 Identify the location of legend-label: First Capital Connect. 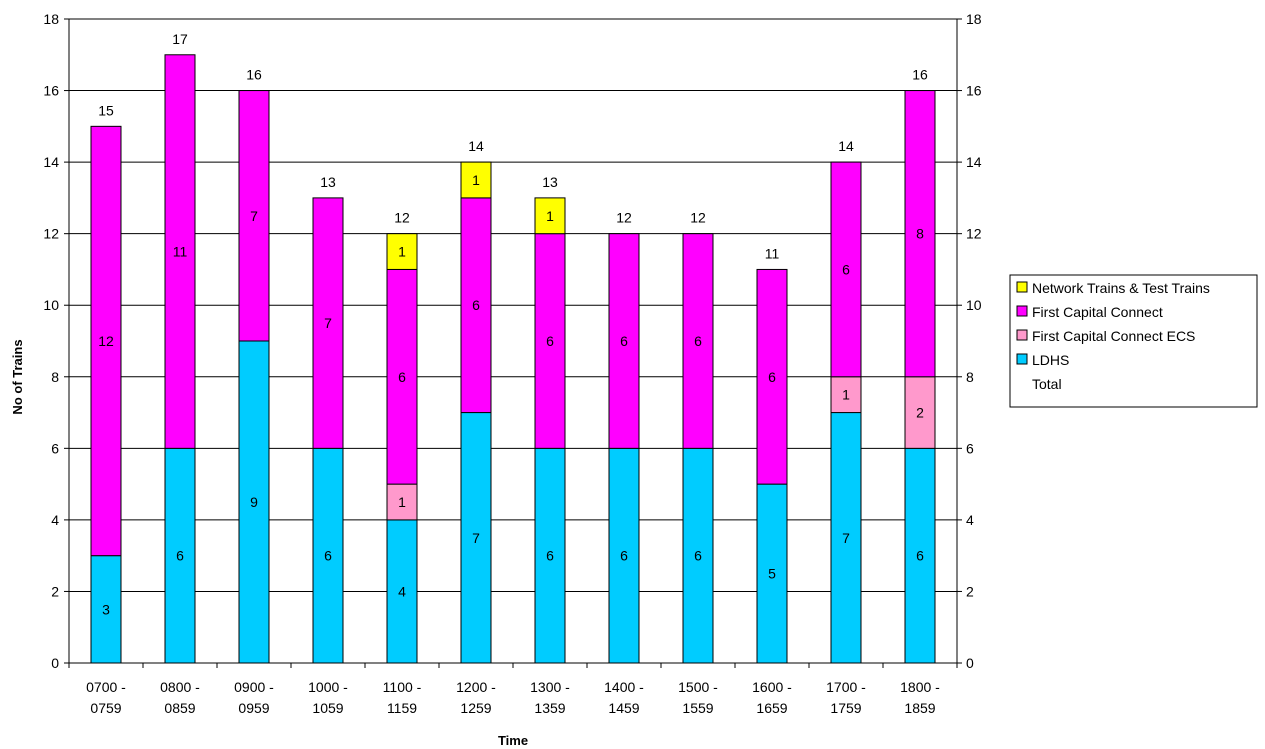
(1097, 312).